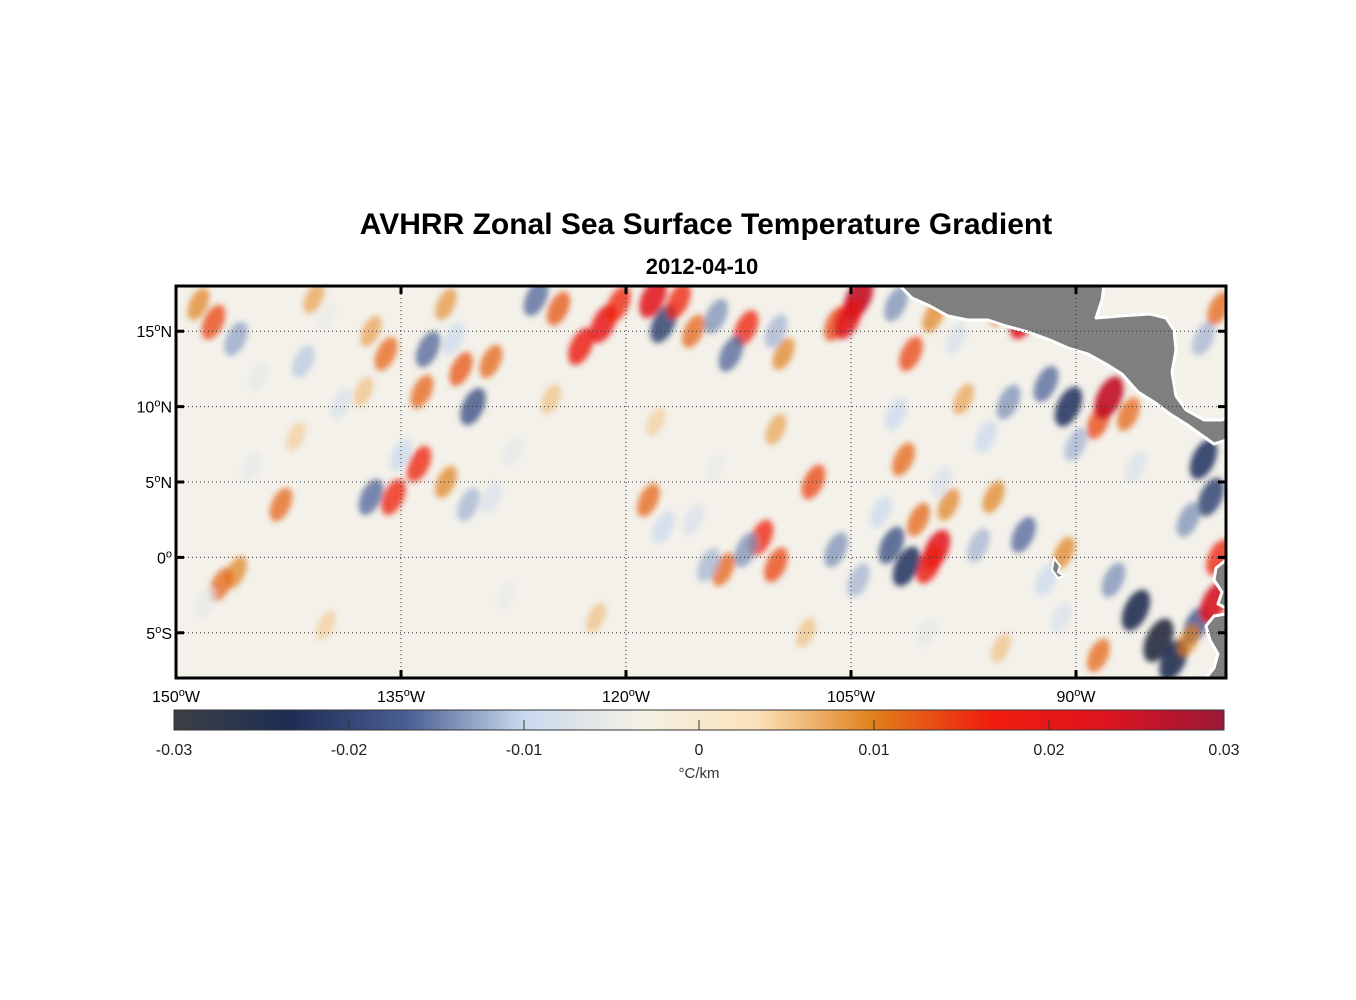  I want to click on colorbar-tick-label: 0.02, so click(1048, 750).